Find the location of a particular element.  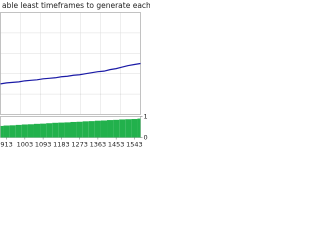

x-tick-label: 1183 is located at coordinates (61, 145).